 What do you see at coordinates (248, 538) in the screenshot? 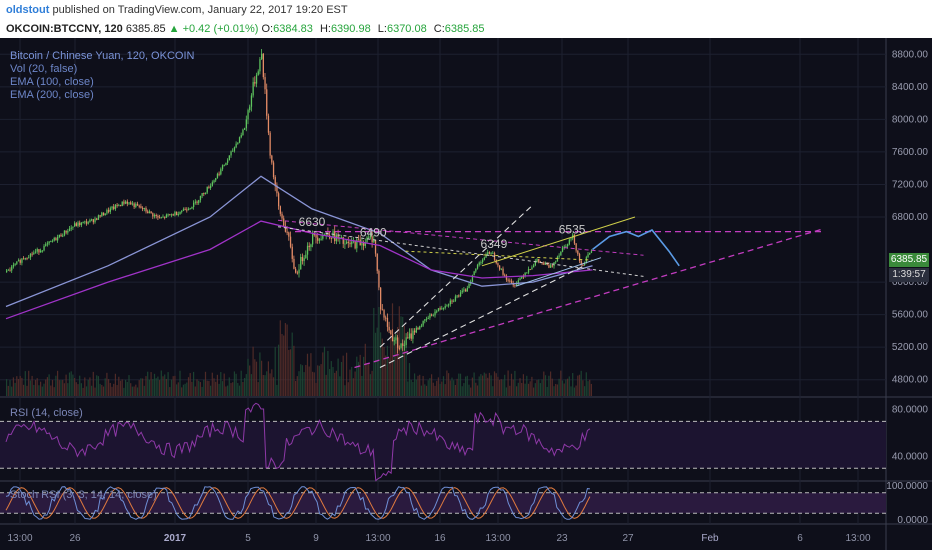
I see `x-tick-label: 5` at bounding box center [248, 538].